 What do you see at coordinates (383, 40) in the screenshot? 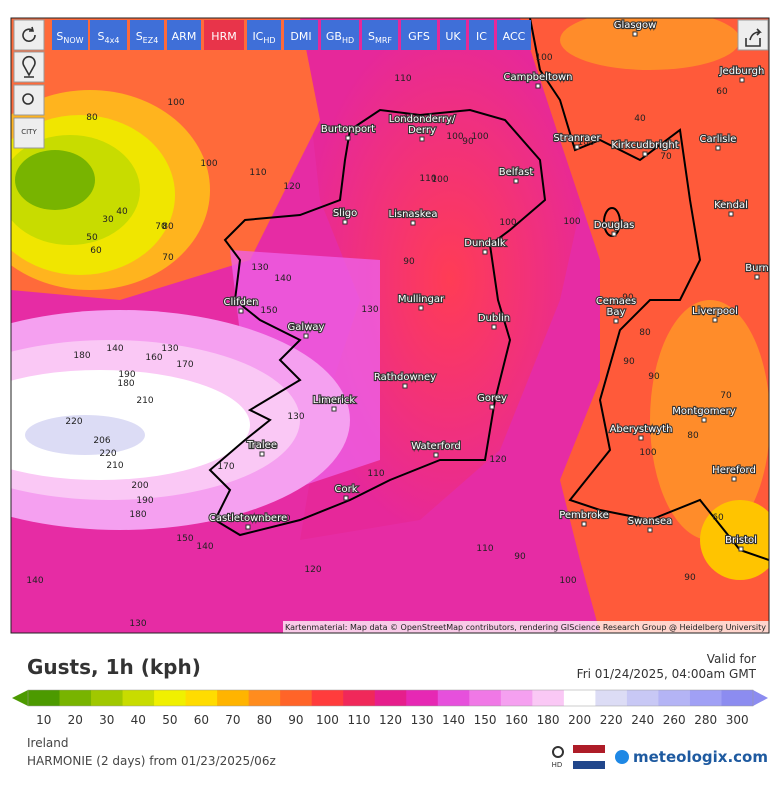
I see `button-sub: MRF` at bounding box center [383, 40].